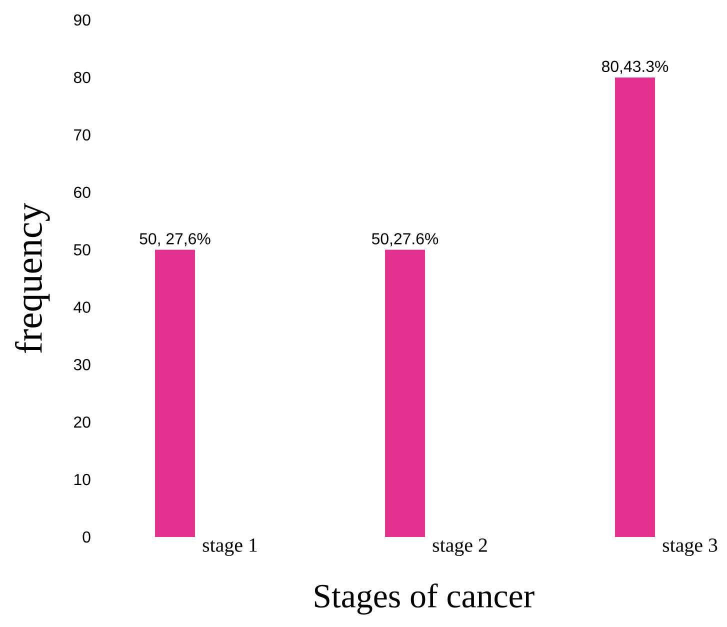  I want to click on y-tick-label: 60, so click(82, 192).